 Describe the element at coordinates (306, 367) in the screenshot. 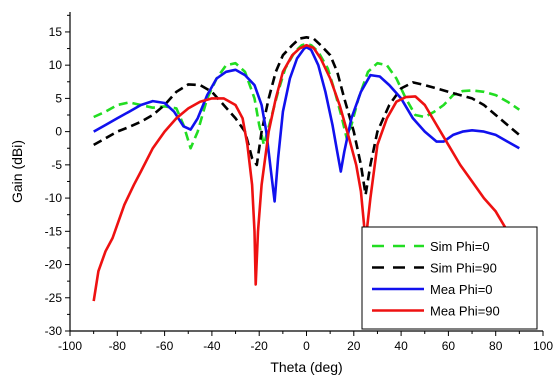

I see `x-axis-title: Theta (deg)` at that location.